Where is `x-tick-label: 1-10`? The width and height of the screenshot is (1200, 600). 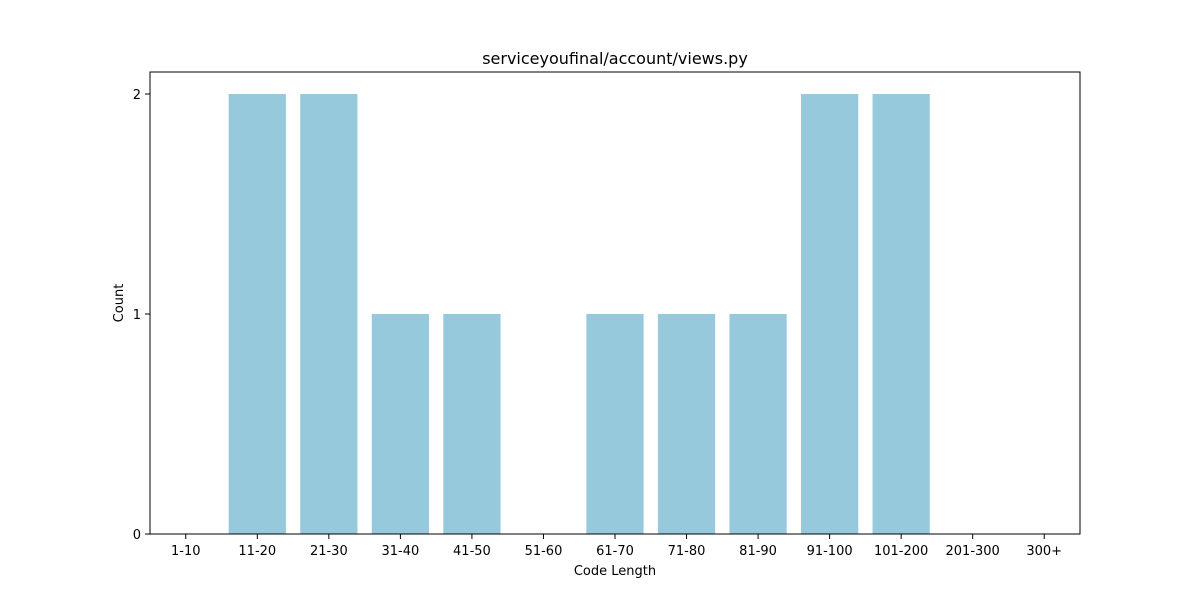 x-tick-label: 1-10 is located at coordinates (186, 551).